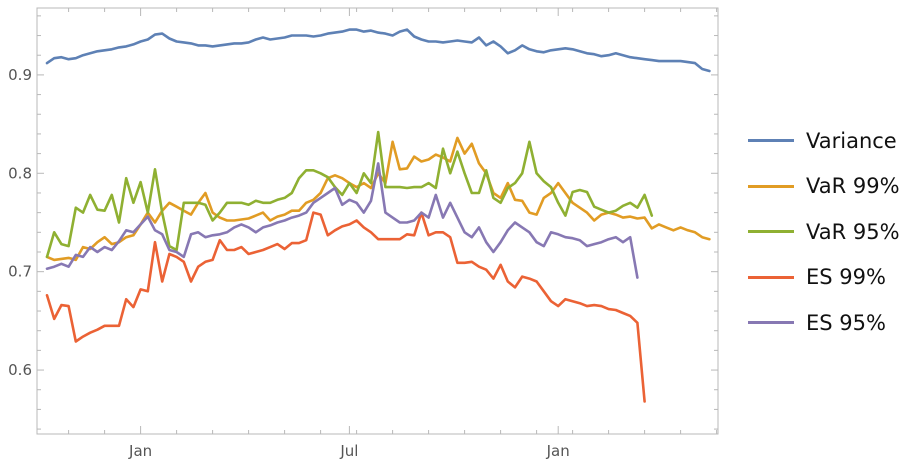 This screenshot has width=922, height=468. Describe the element at coordinates (20, 173) in the screenshot. I see `y-tick-label: 0.8` at that location.